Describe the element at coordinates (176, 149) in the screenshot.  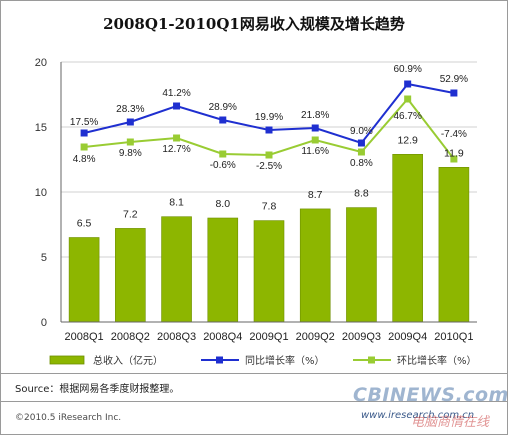
I see `qoq-growth-label: 12.7%` at that location.